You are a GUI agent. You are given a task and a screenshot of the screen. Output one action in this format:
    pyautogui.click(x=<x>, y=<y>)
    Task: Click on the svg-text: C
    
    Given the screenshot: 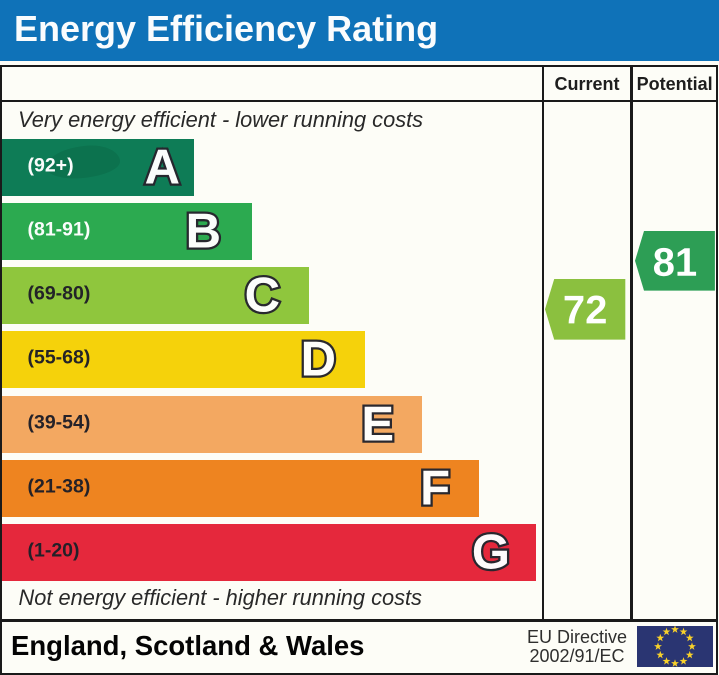 What is the action you would take?
    pyautogui.click(x=261, y=296)
    